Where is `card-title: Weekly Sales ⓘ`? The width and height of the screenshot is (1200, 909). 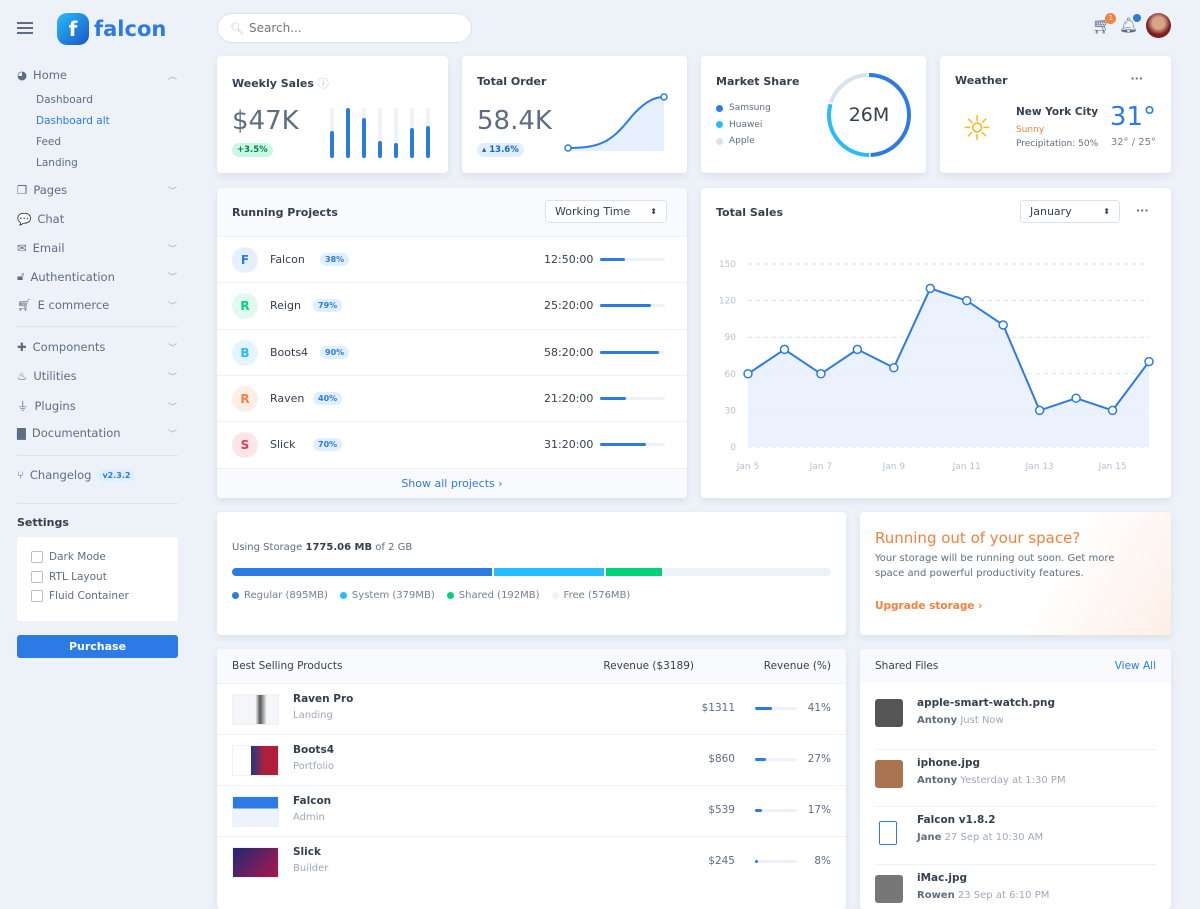 card-title: Weekly Sales ⓘ is located at coordinates (280, 83).